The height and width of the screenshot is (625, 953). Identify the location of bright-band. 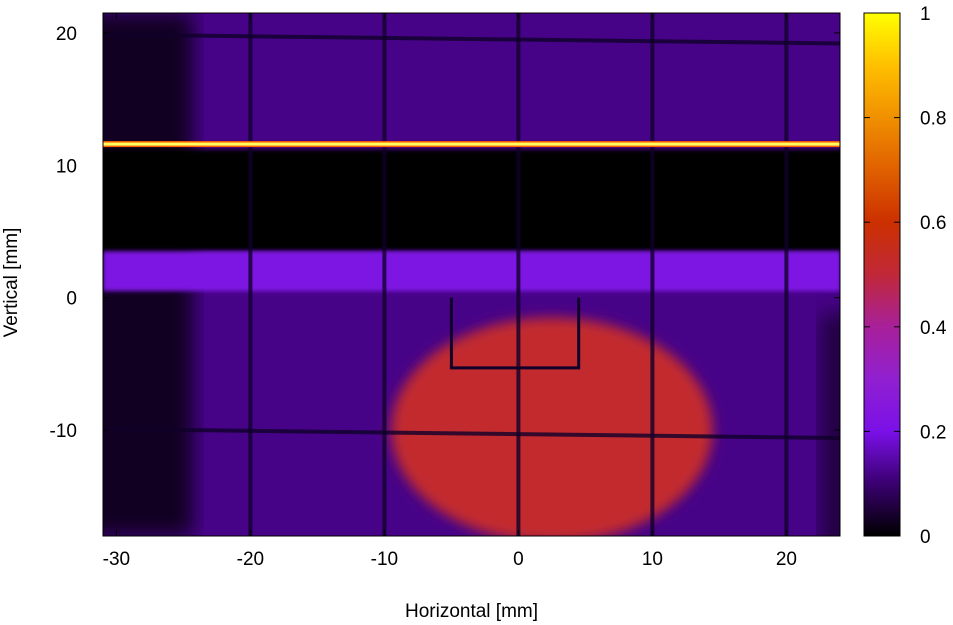
(471, 271).